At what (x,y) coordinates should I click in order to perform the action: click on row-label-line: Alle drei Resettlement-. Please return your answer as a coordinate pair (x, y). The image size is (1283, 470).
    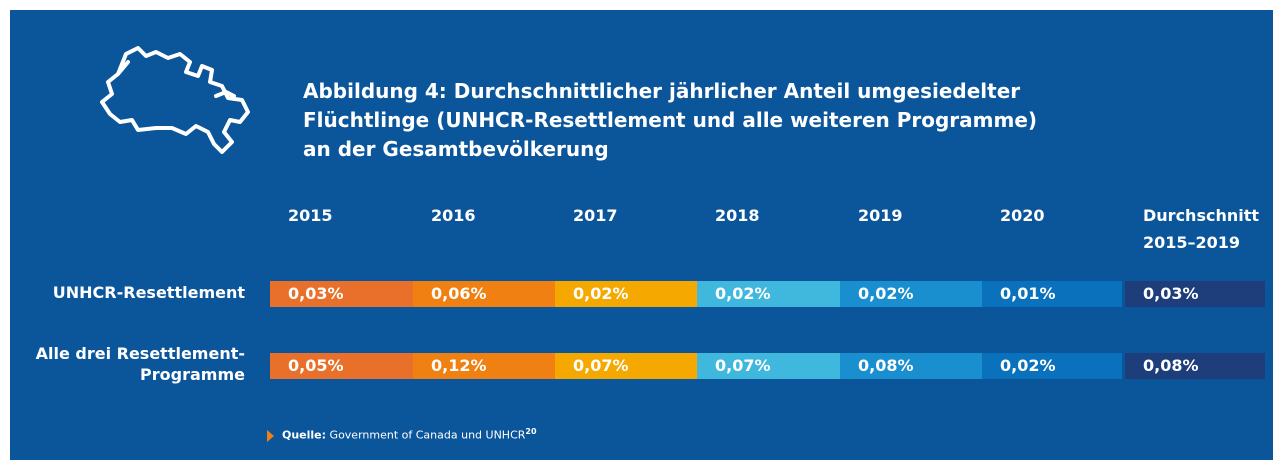
    Looking at the image, I should click on (140, 353).